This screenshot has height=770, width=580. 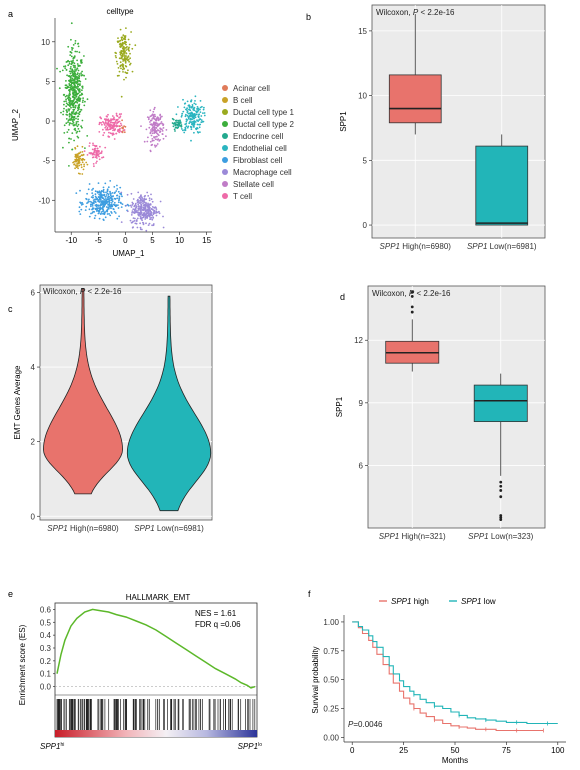 What do you see at coordinates (342, 297) in the screenshot?
I see `panel-letter-d: d` at bounding box center [342, 297].